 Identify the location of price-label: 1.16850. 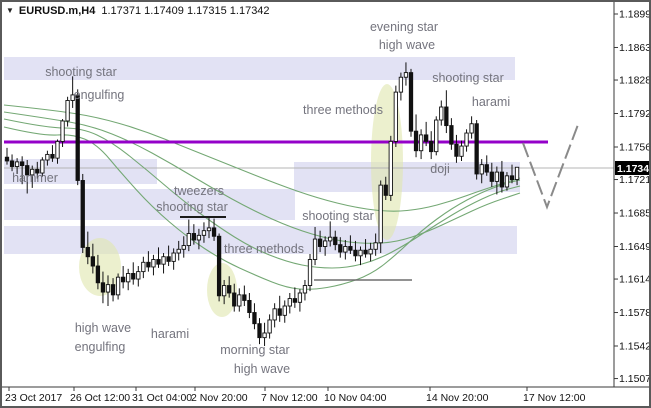
(634, 214).